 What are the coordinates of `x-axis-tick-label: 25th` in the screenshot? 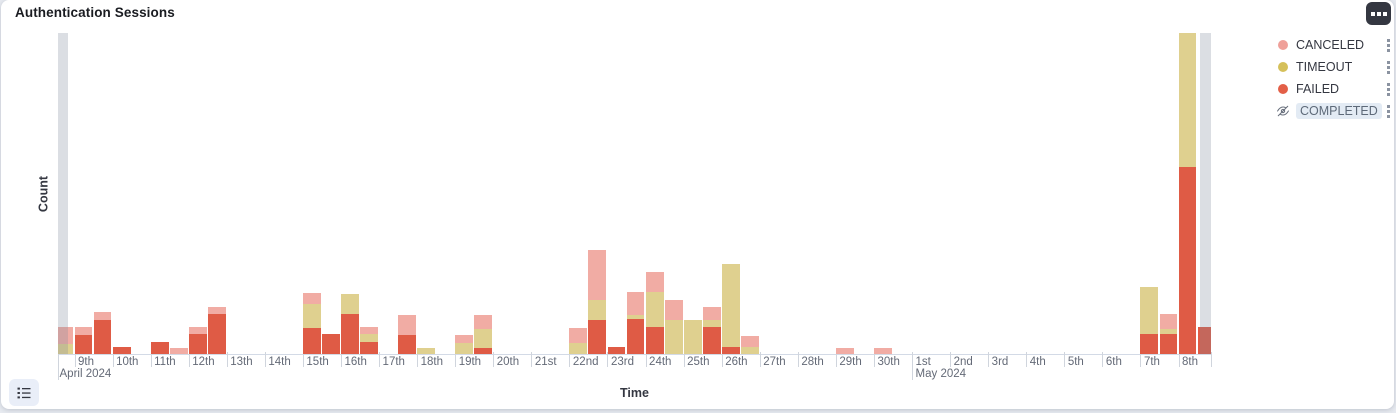 It's located at (698, 362).